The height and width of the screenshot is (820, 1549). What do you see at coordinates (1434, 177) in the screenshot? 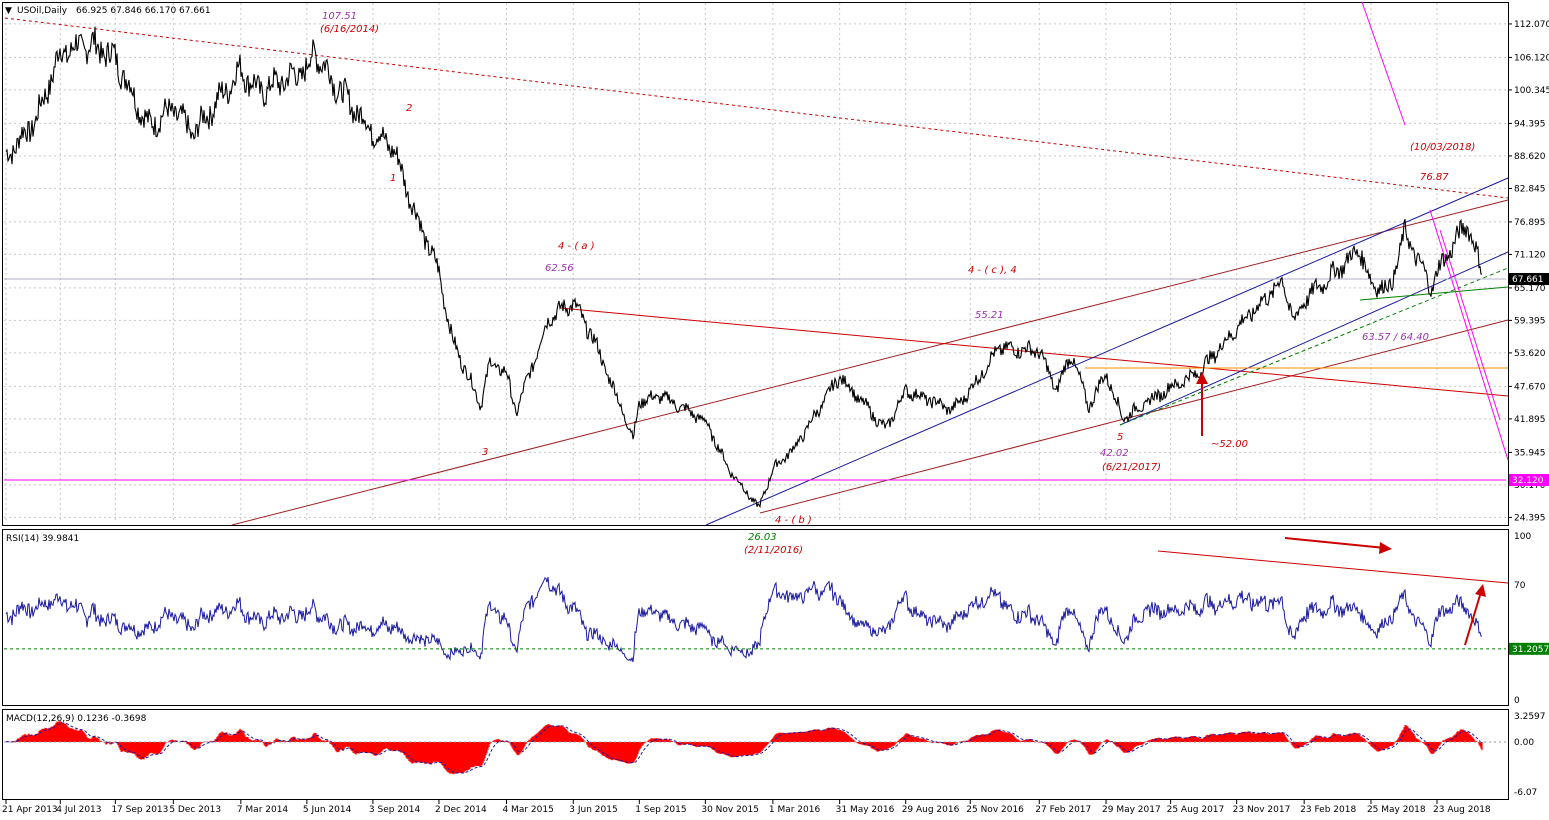
I see `annotation-a18: 76.87` at bounding box center [1434, 177].